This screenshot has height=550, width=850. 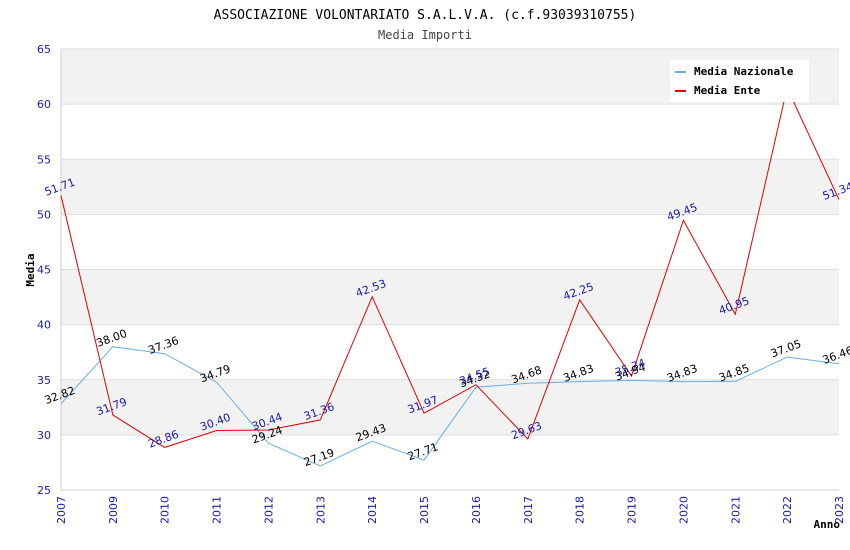 I want to click on y-tick-label: 55, so click(x=44, y=159).